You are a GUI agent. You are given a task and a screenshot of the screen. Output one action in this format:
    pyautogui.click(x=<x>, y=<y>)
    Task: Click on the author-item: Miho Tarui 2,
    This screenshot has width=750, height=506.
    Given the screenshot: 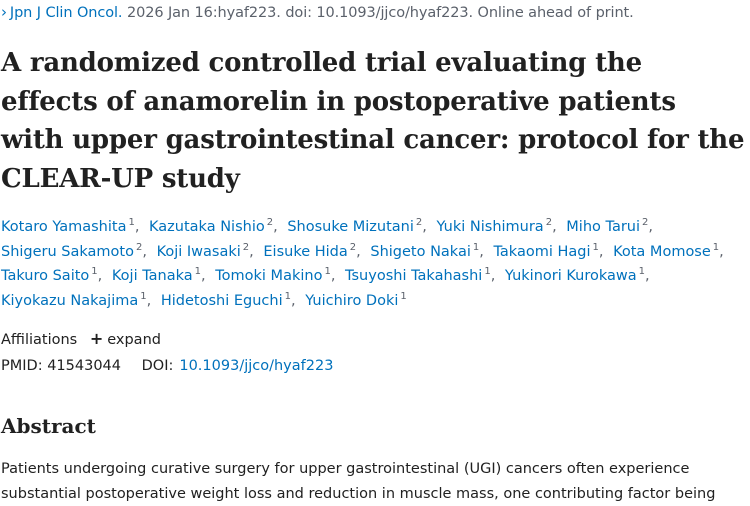 What is the action you would take?
    pyautogui.click(x=612, y=226)
    